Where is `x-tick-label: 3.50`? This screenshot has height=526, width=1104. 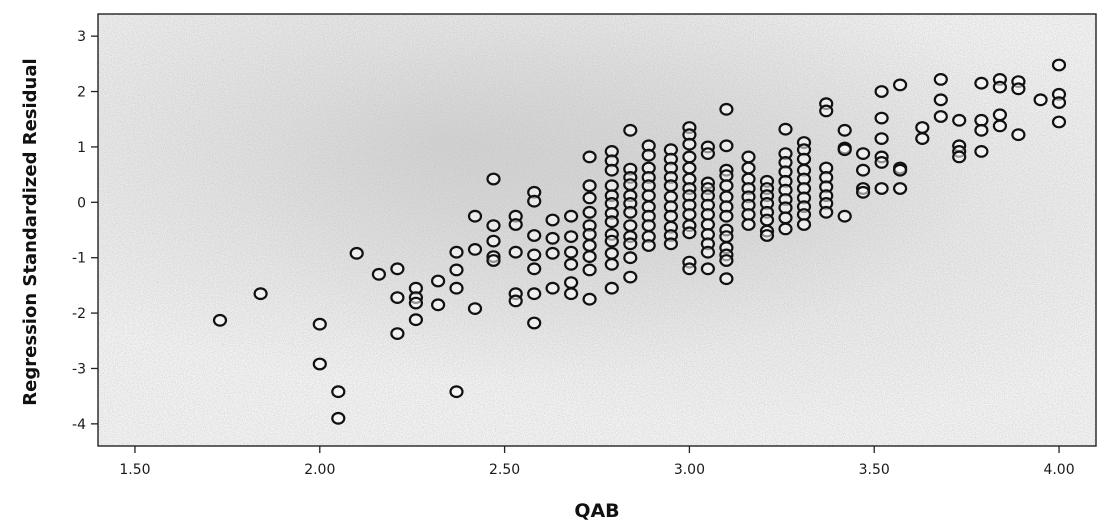 x-tick-label: 3.50 is located at coordinates (874, 470).